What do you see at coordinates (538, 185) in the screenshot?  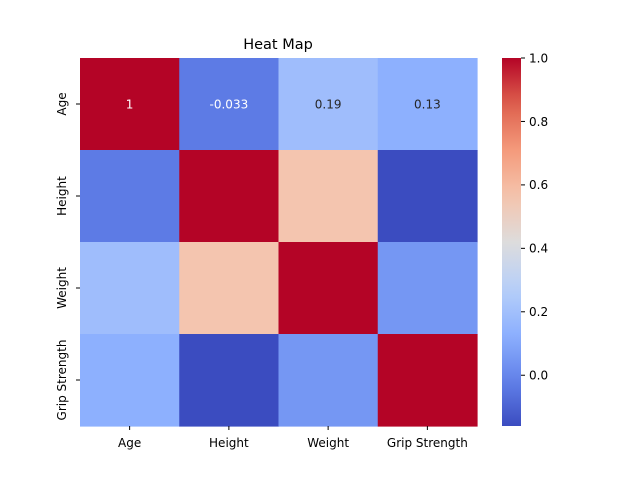 I see `colorbar-tick-label: 0.6` at bounding box center [538, 185].